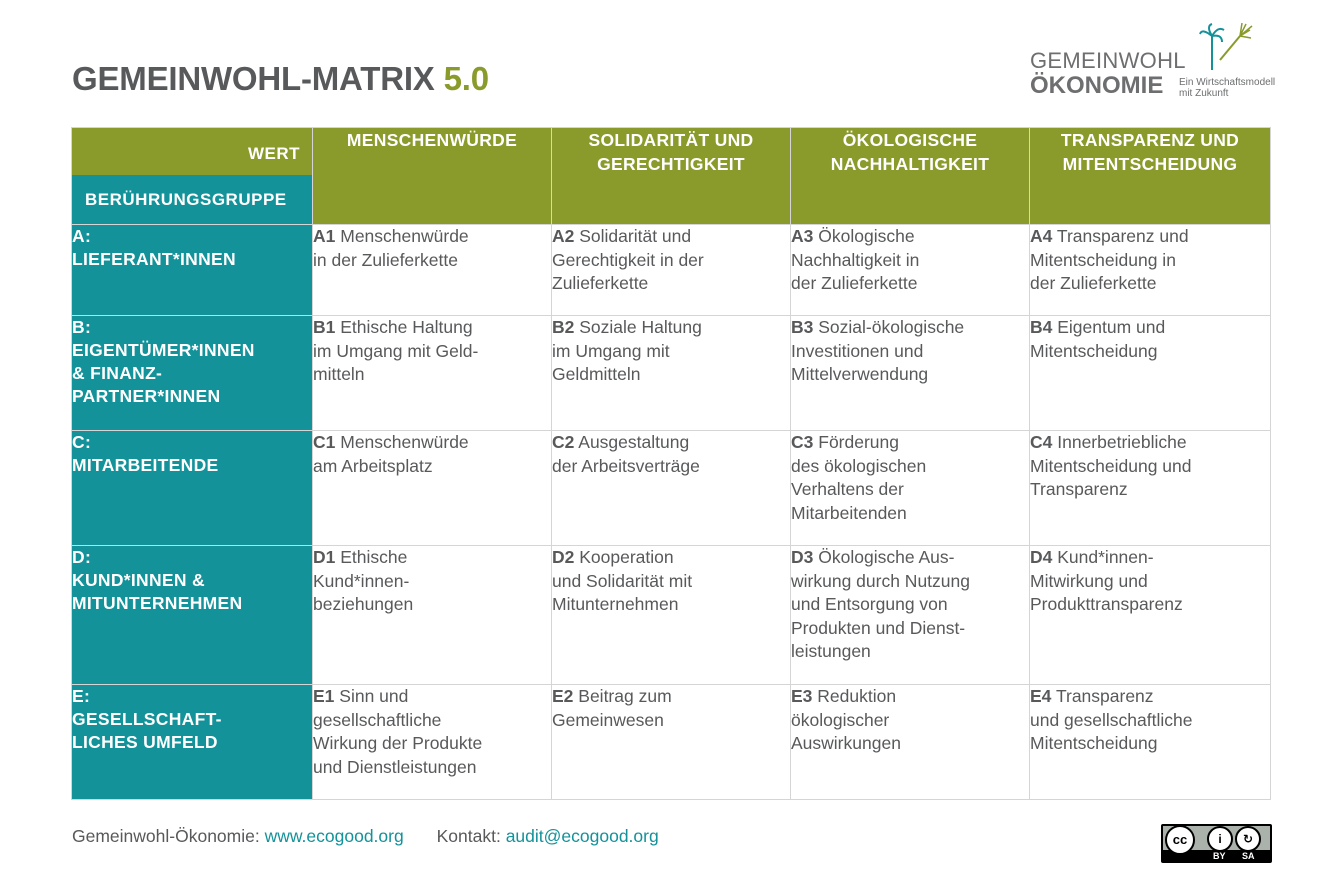  Describe the element at coordinates (859, 465) in the screenshot. I see `cell-text-line: des ökologischen` at that location.